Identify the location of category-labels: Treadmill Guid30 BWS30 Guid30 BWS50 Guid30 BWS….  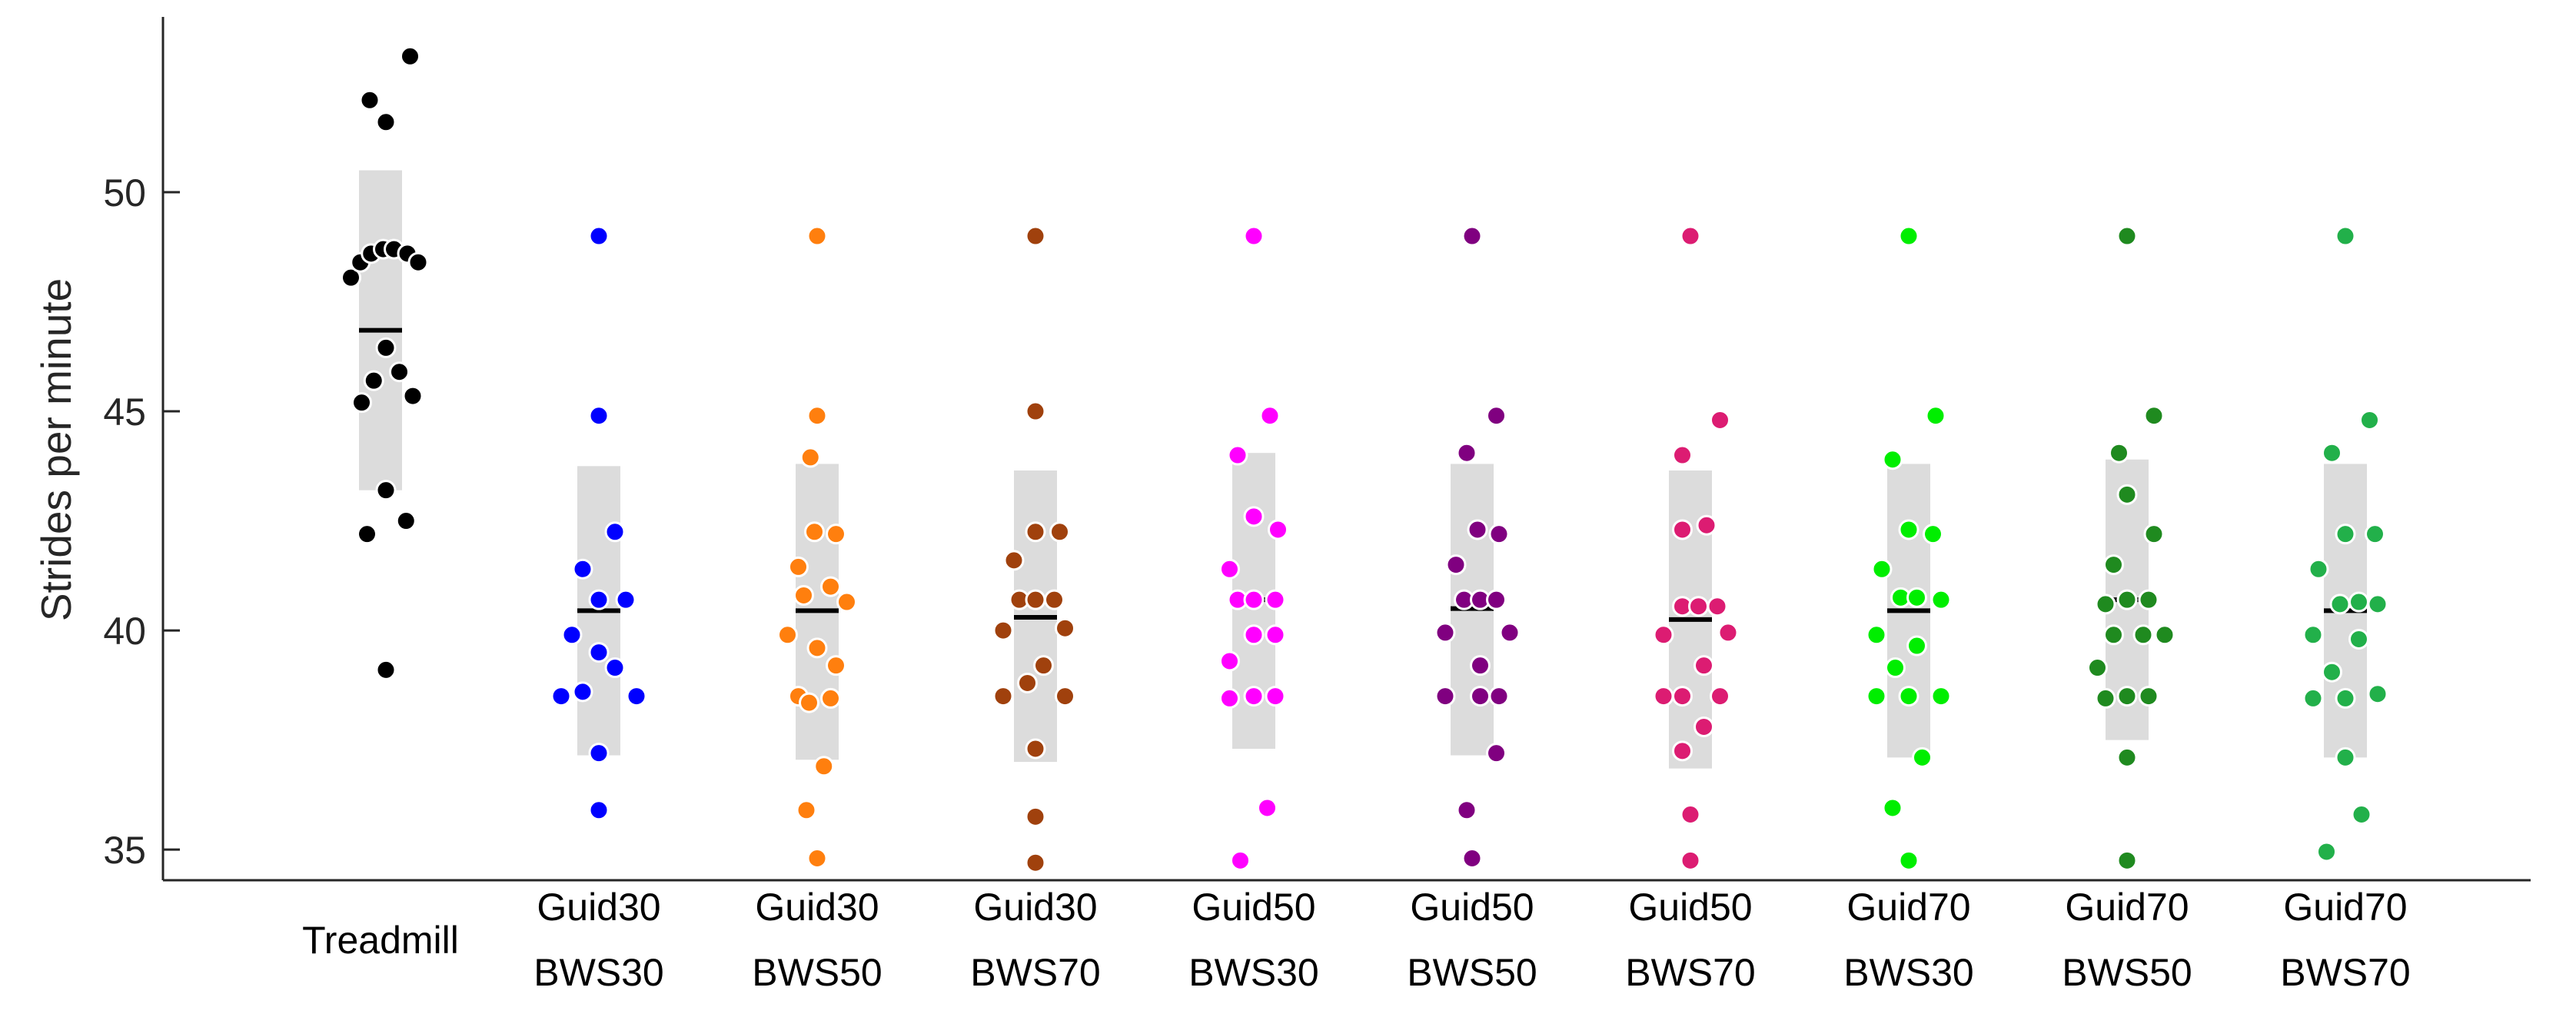
(1356, 940).